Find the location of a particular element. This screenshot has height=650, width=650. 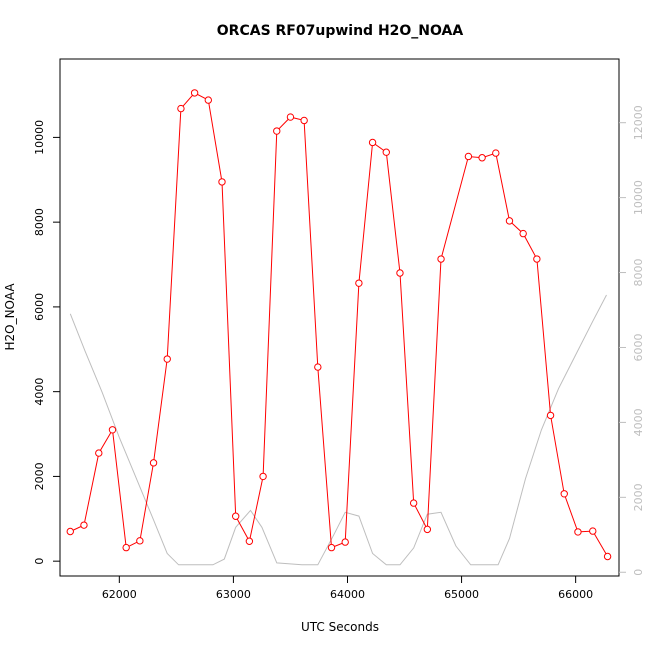

chart-title: ORCAS RF07upwind H2O_NOAA is located at coordinates (340, 31).